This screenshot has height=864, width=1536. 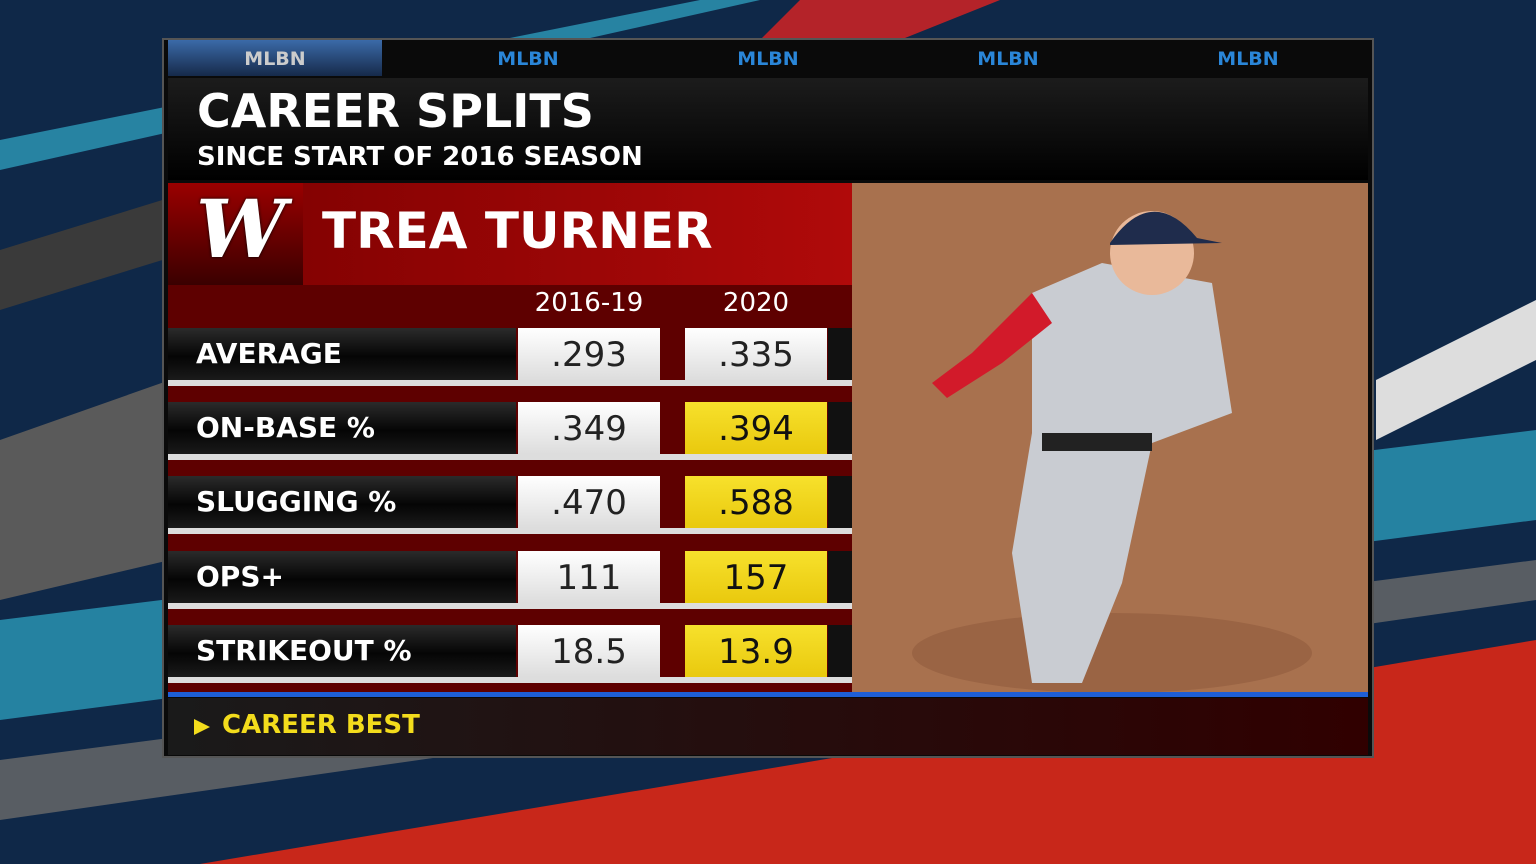 I want to click on row-label: ON-BASE %, so click(x=342, y=428).